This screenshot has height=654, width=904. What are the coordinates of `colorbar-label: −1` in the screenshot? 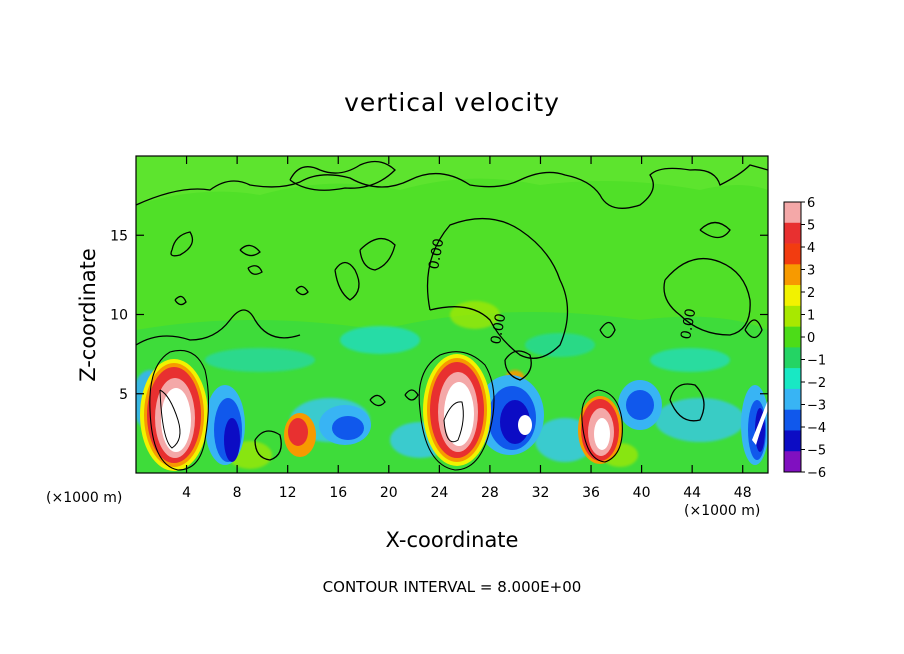 It's located at (816, 361).